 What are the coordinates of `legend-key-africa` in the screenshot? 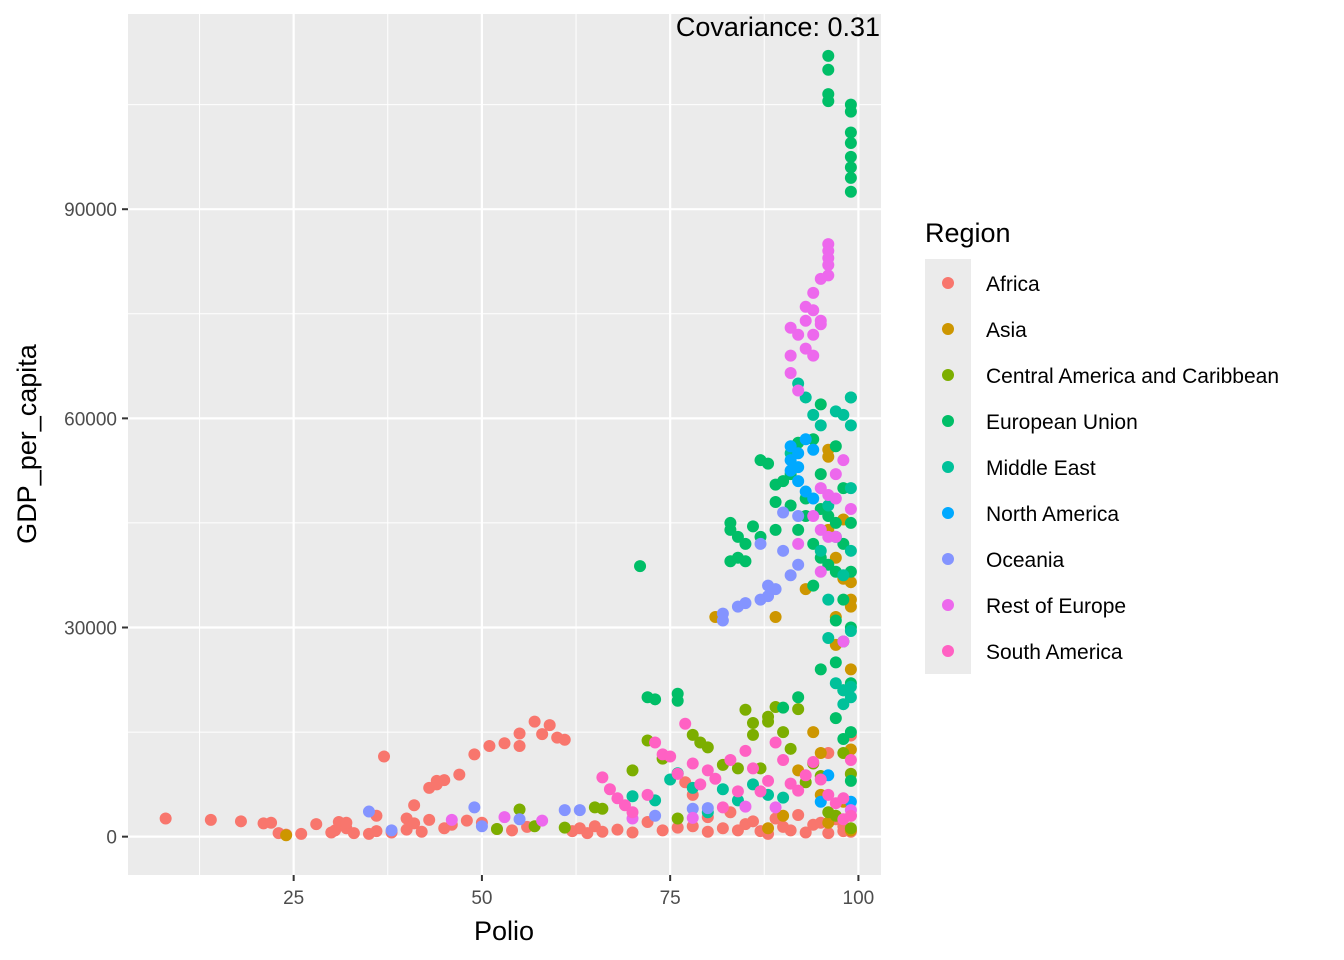 It's located at (948, 283).